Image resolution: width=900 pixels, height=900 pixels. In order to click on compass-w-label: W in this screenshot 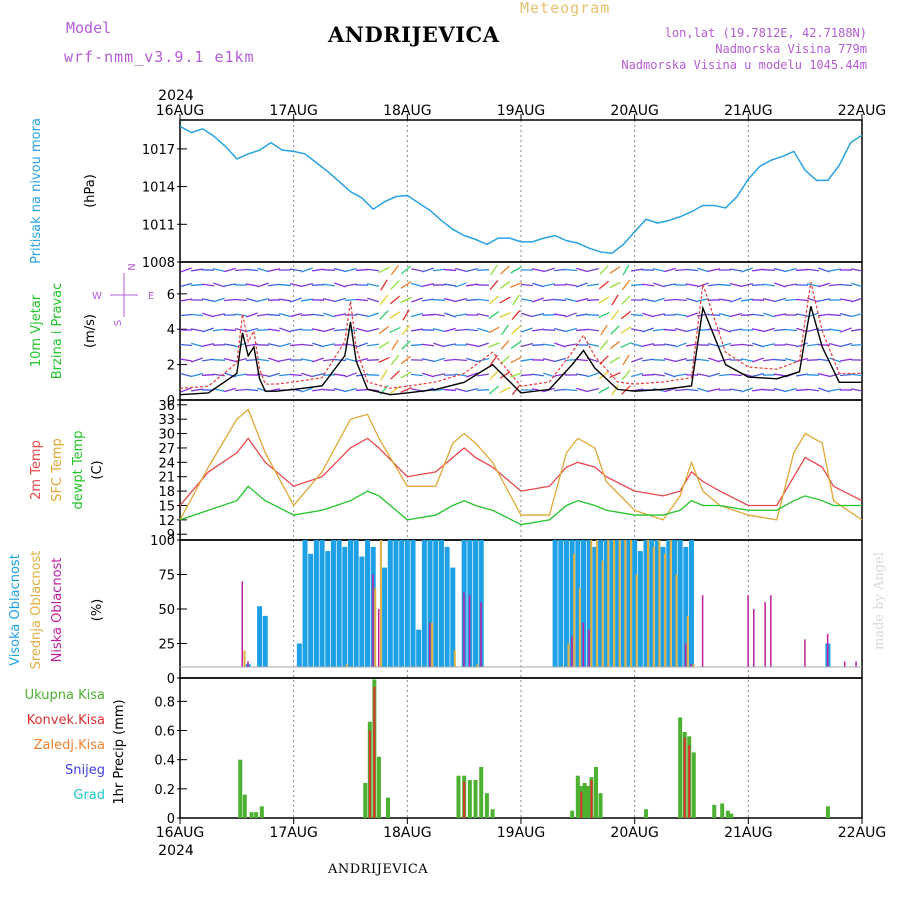, I will do `click(97, 296)`.